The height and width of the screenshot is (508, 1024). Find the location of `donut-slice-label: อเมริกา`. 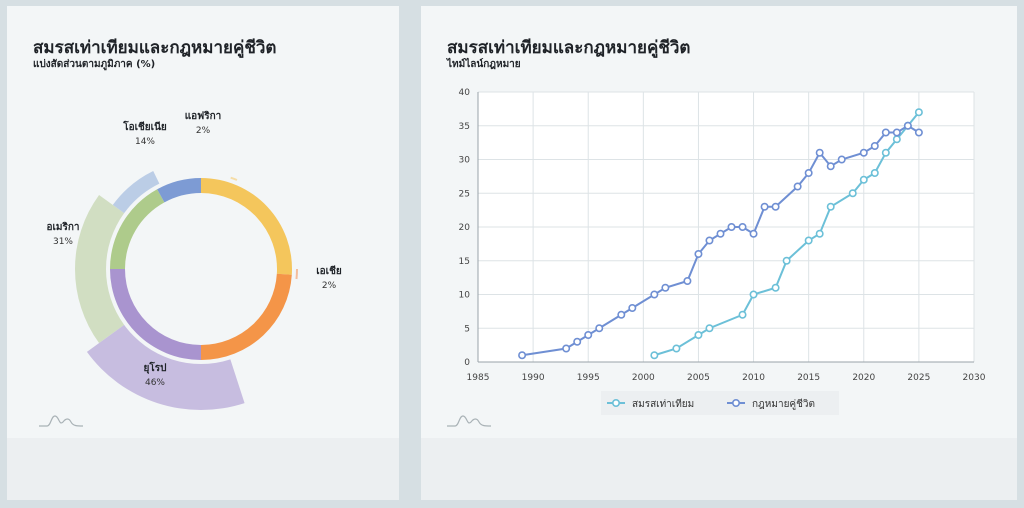

donut-slice-label: อเมริกา is located at coordinates (62, 227).